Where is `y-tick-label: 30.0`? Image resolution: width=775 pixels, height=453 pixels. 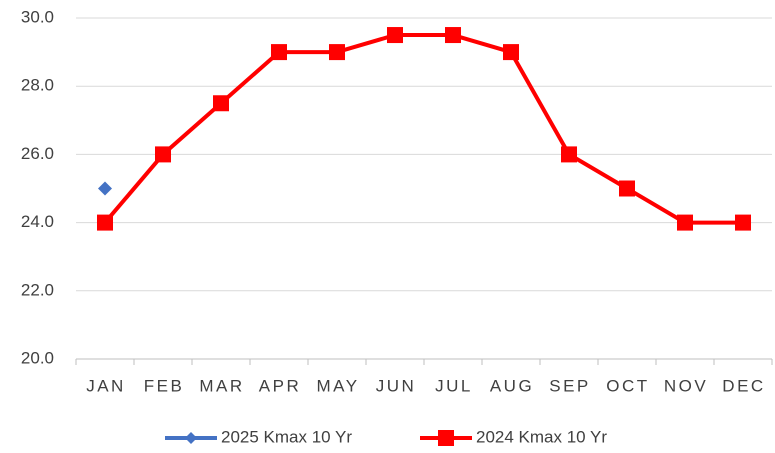
y-tick-label: 30.0 is located at coordinates (37, 16).